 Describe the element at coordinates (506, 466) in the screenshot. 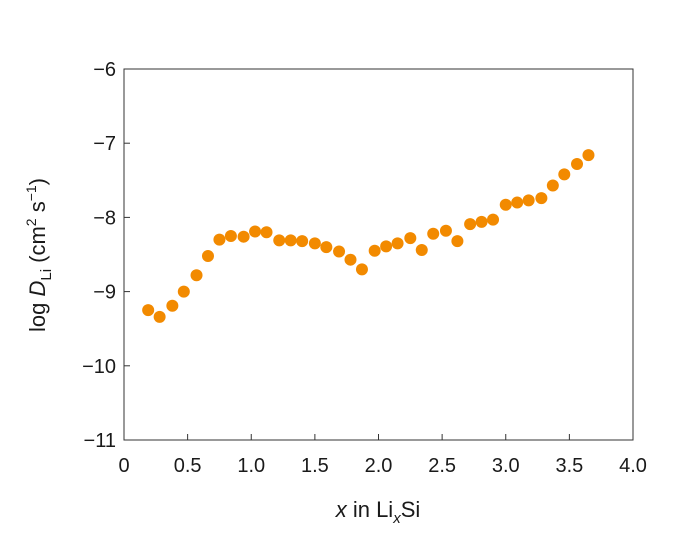

I see `x-tick-label: 3.0` at that location.